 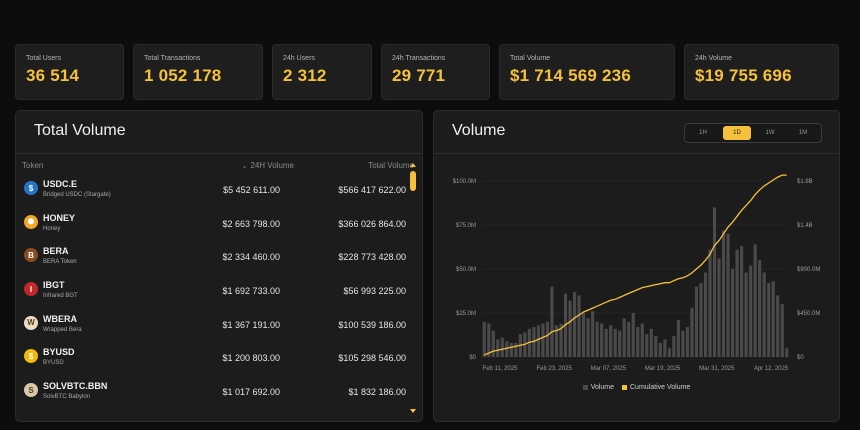 What do you see at coordinates (413, 181) in the screenshot?
I see `scrollbar-thumb` at bounding box center [413, 181].